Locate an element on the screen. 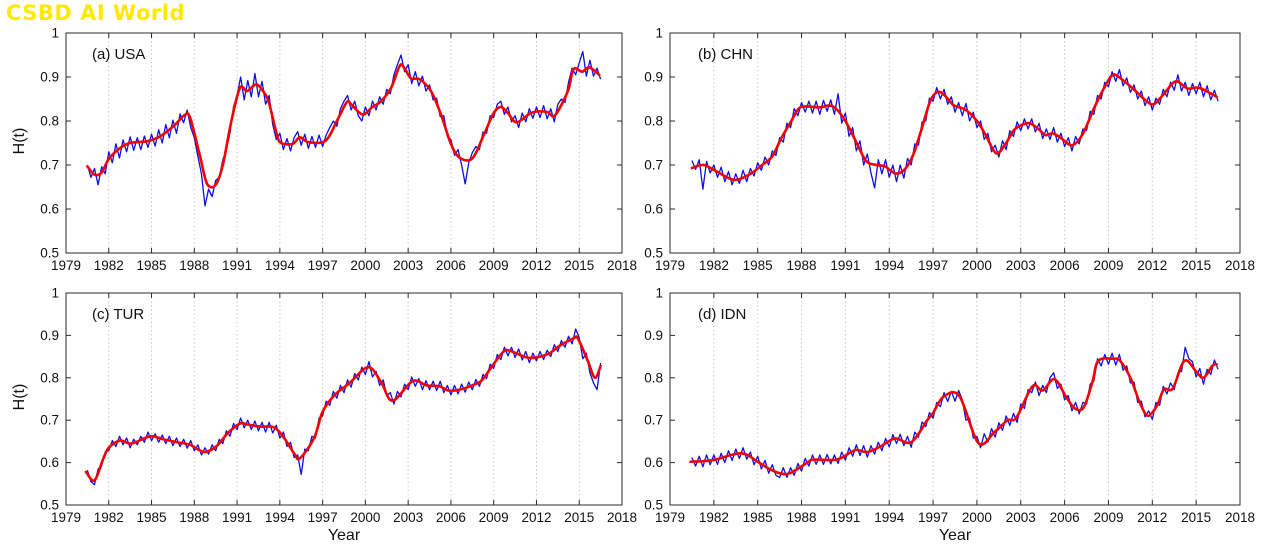 The width and height of the screenshot is (1270, 554). panel-d-title: (d) IDN is located at coordinates (722, 314).